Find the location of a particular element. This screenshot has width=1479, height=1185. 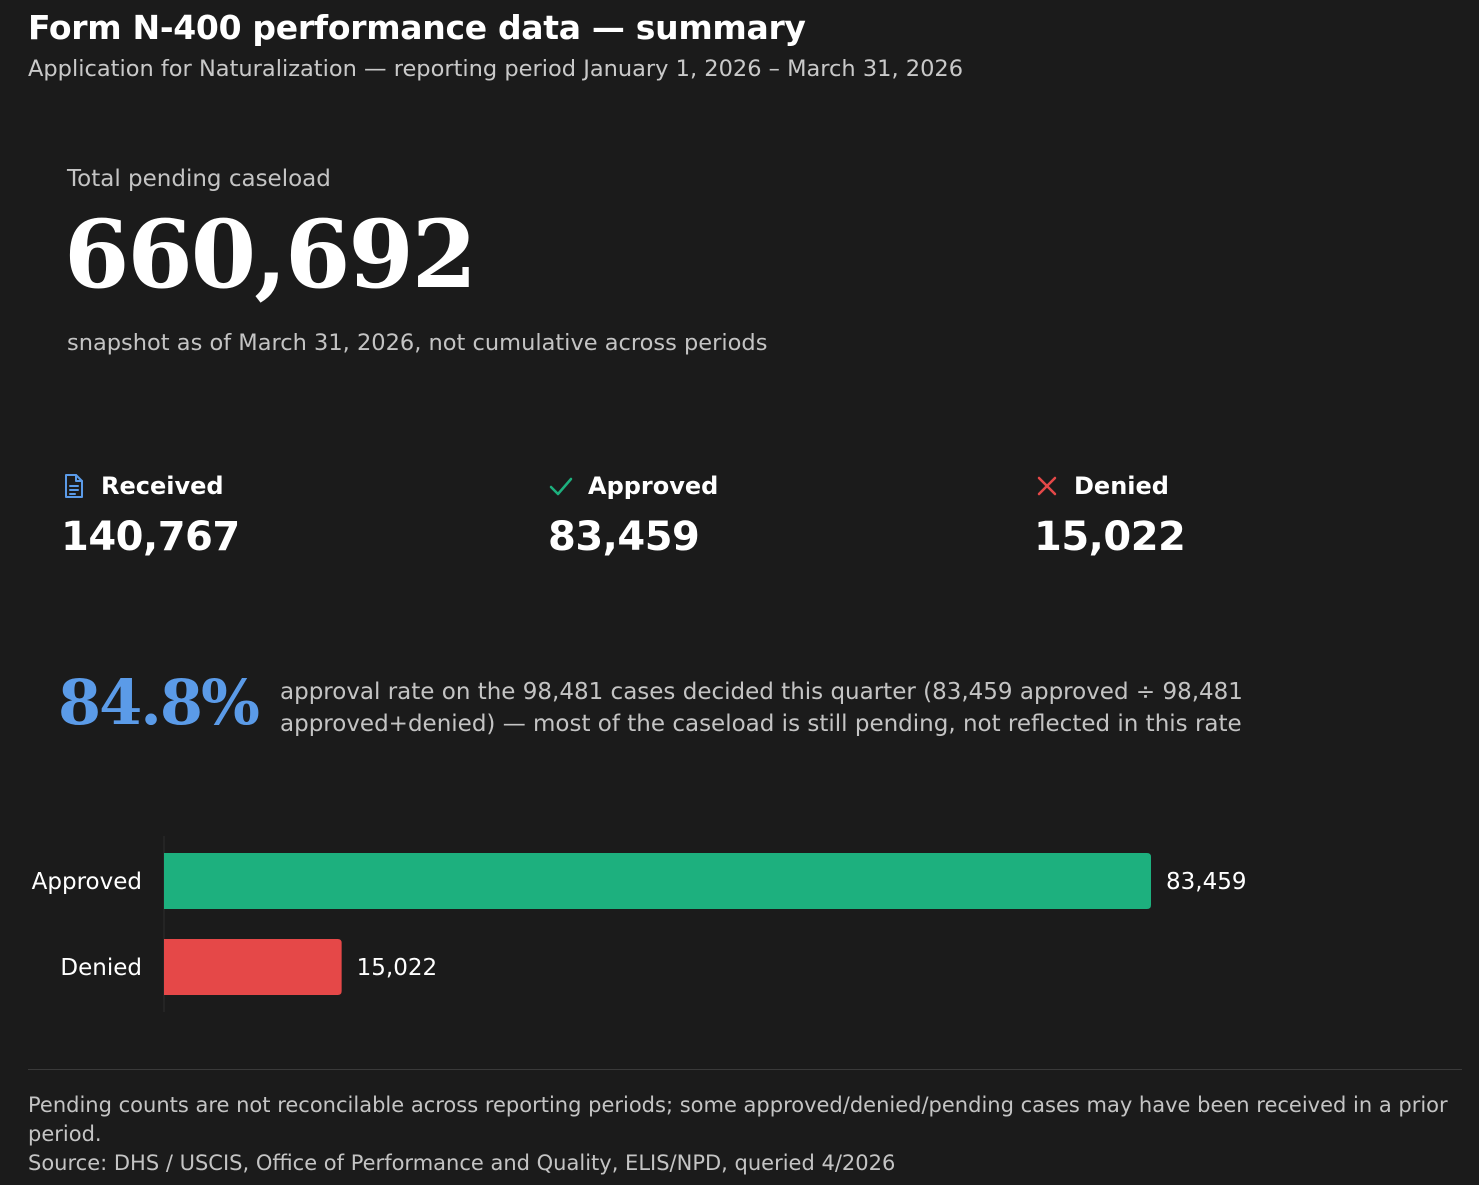

approval-rate-value: 84.8% is located at coordinates (159, 702).